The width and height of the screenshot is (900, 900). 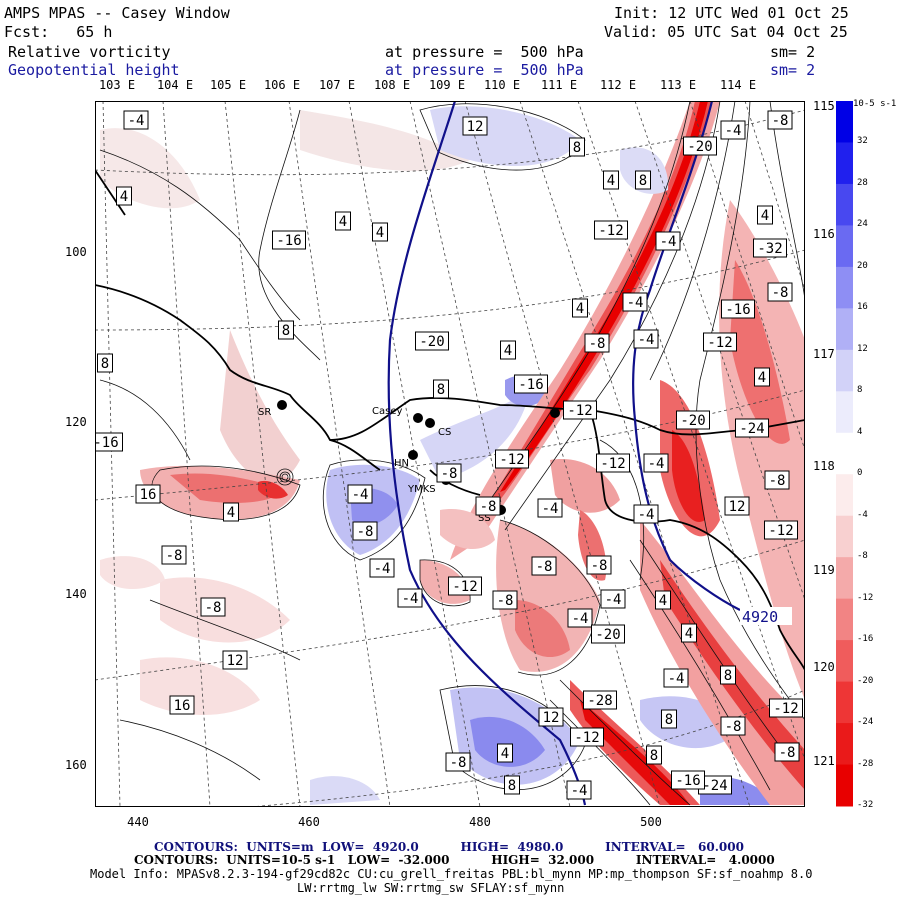 What do you see at coordinates (793, 52) in the screenshot?
I see `field1-smoothing: sm= 2` at bounding box center [793, 52].